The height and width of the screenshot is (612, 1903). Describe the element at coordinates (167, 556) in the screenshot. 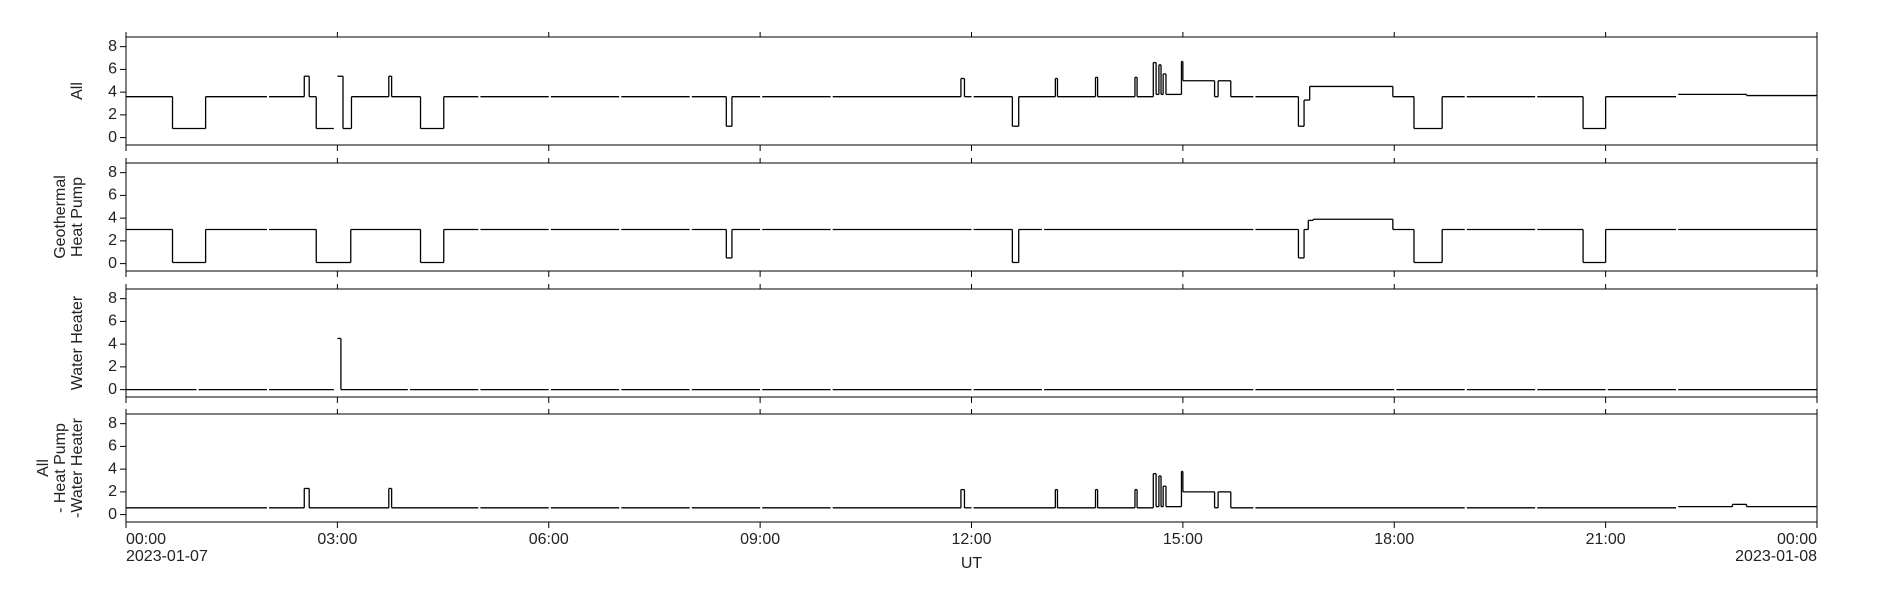

I see `date-label: 2023-01-07` at that location.